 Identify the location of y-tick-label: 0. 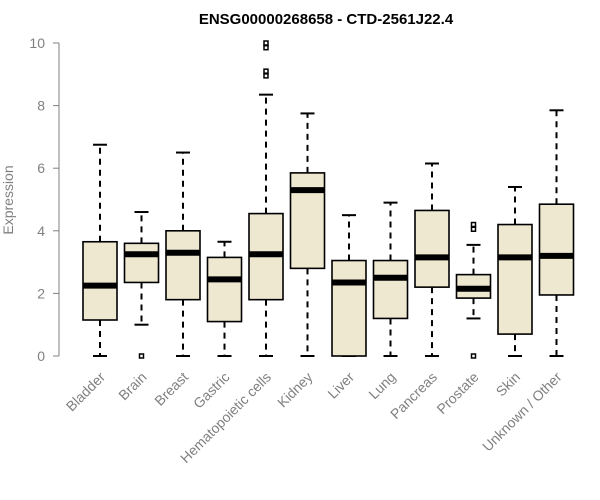
(41, 356).